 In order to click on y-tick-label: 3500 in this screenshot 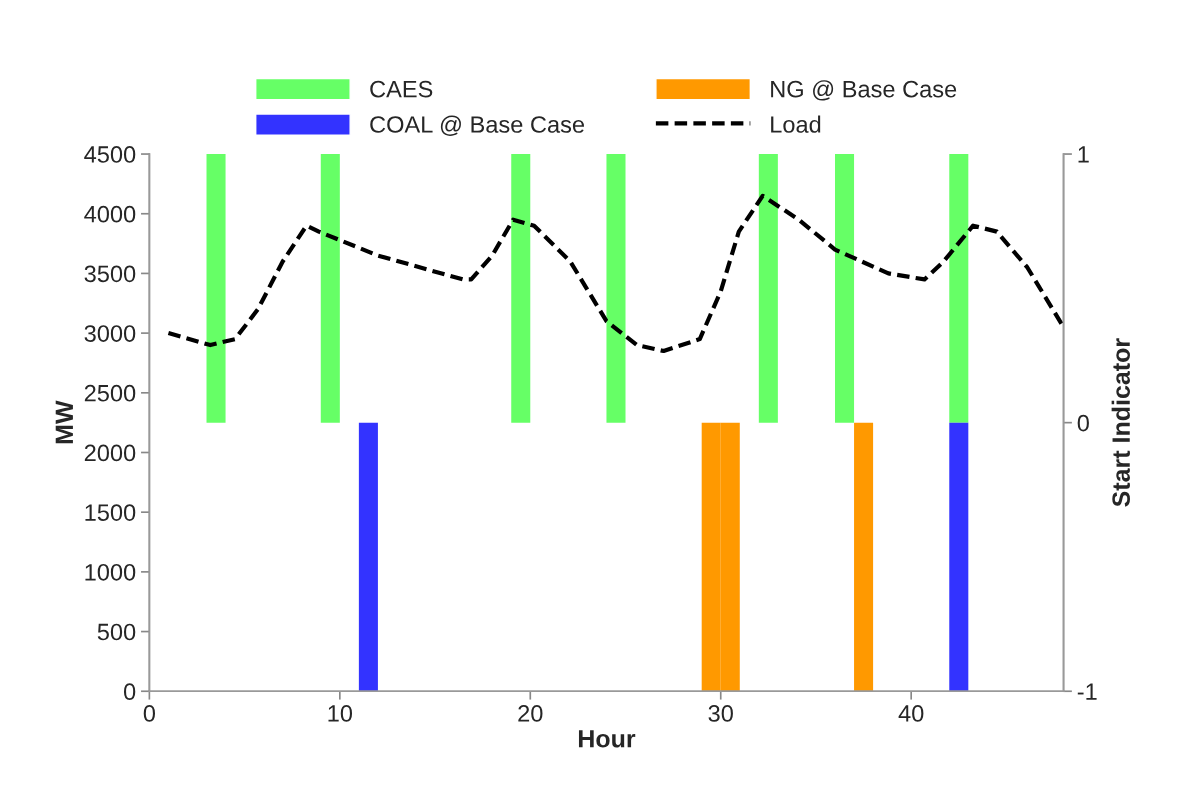, I will do `click(110, 274)`.